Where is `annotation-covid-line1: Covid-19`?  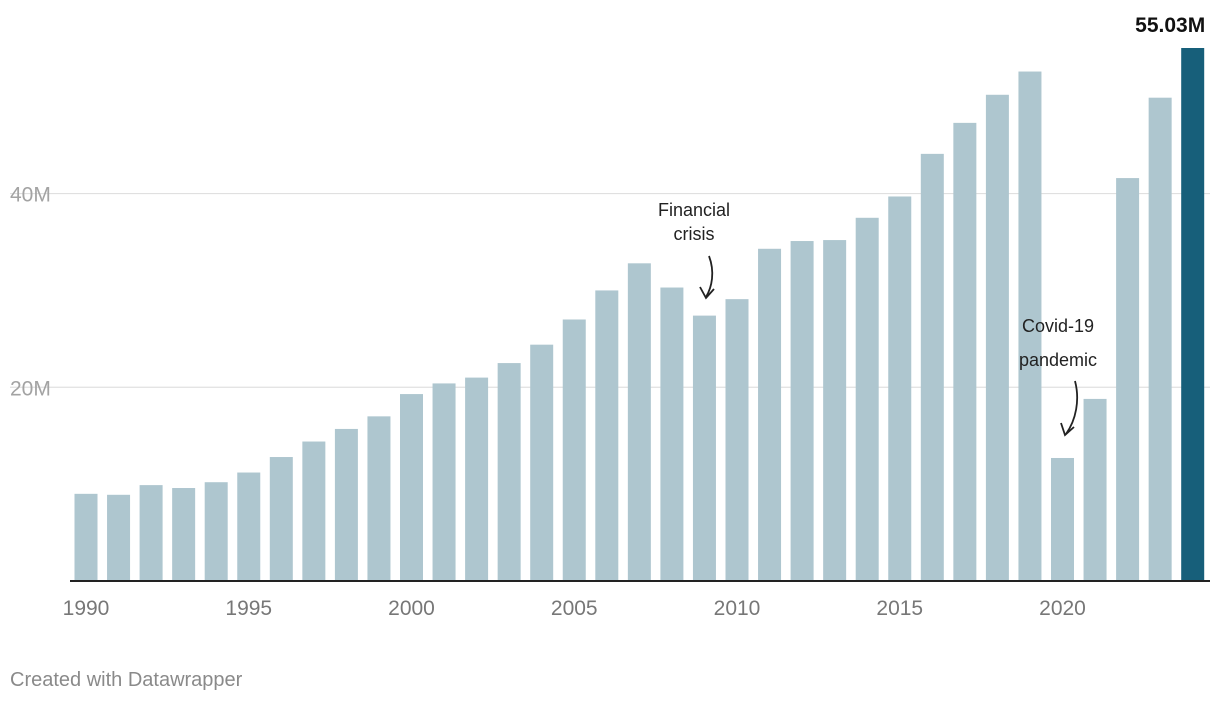 annotation-covid-line1: Covid-19 is located at coordinates (1058, 326).